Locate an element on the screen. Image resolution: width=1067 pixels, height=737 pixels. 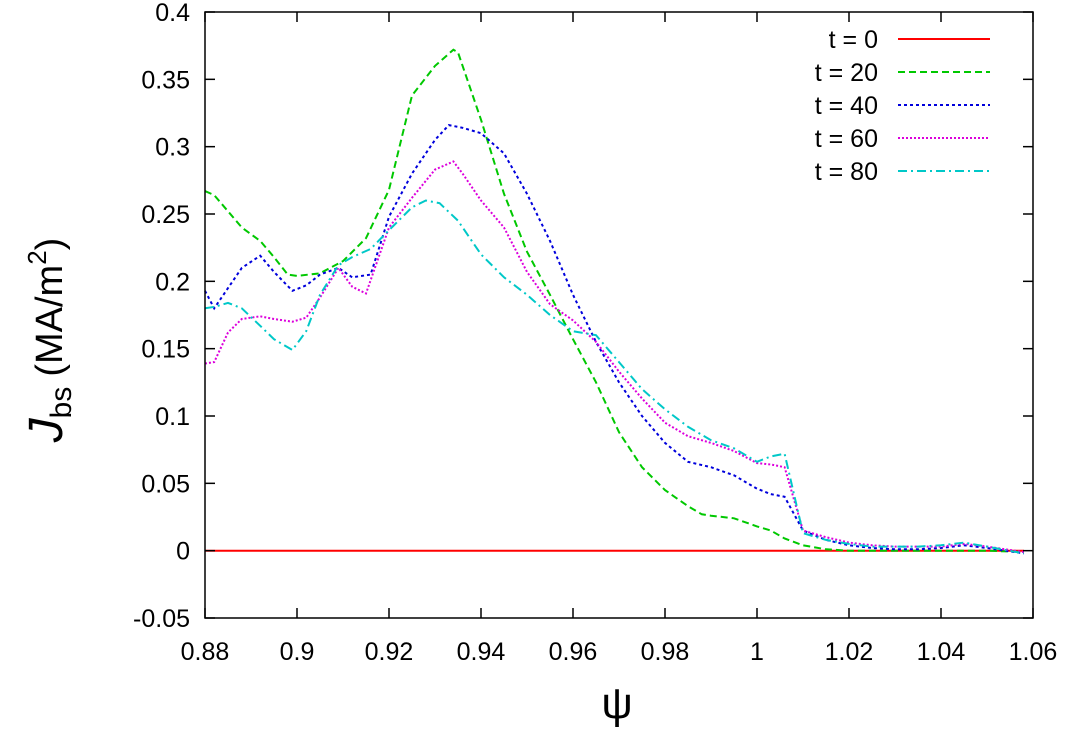
y-tick-label: 0 is located at coordinates (183, 552).